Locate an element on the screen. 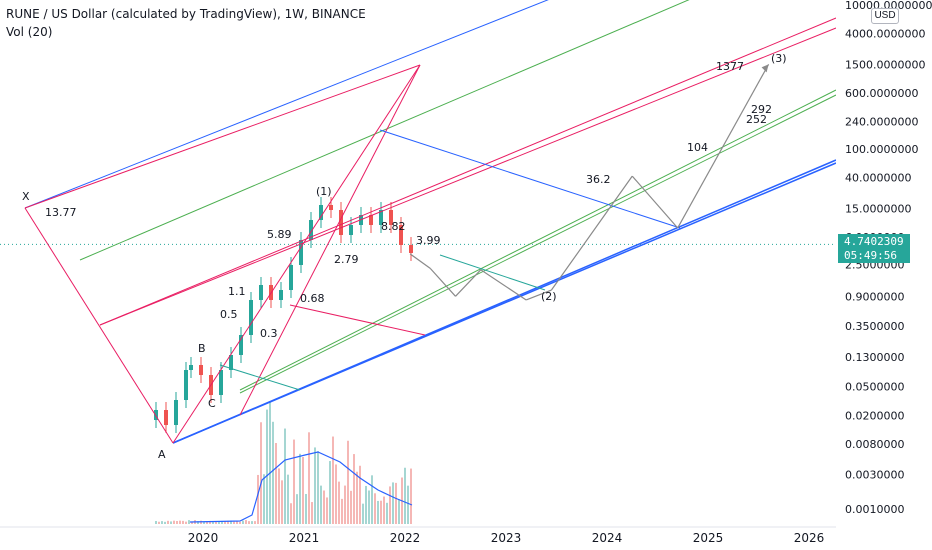  y-tick-label: 0.0030000 is located at coordinates (875, 475).